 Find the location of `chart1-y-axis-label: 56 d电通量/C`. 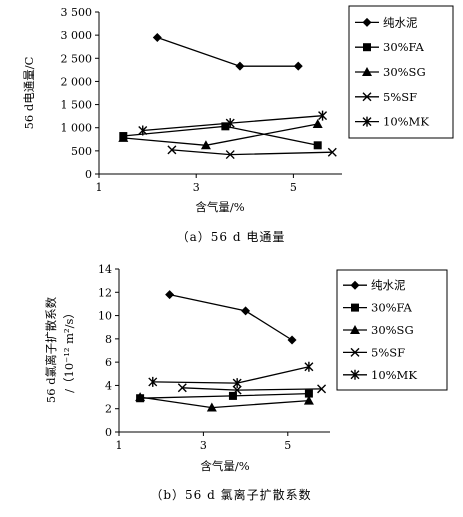

chart1-y-axis-label: 56 d电通量/C is located at coordinates (29, 92).